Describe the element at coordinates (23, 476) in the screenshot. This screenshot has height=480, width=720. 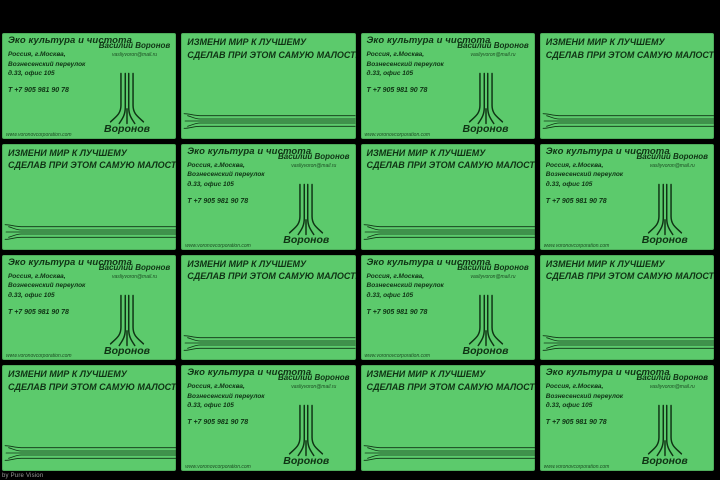
I see `watermark: by Pure Vision` at that location.